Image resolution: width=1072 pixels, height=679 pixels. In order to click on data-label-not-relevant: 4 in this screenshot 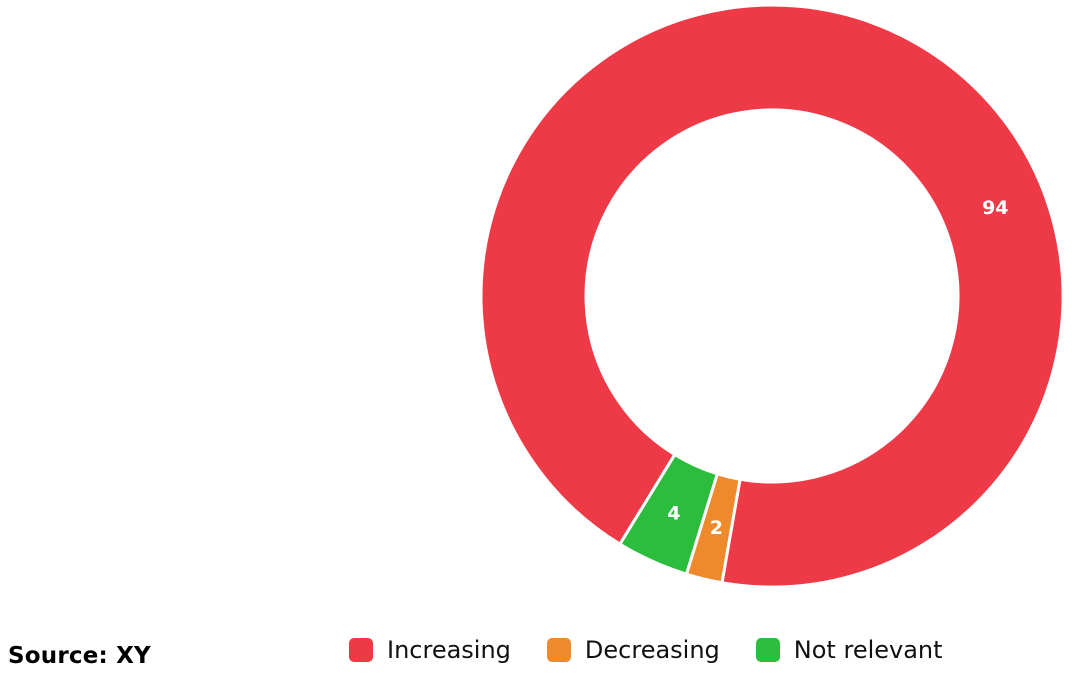, I will do `click(673, 513)`.